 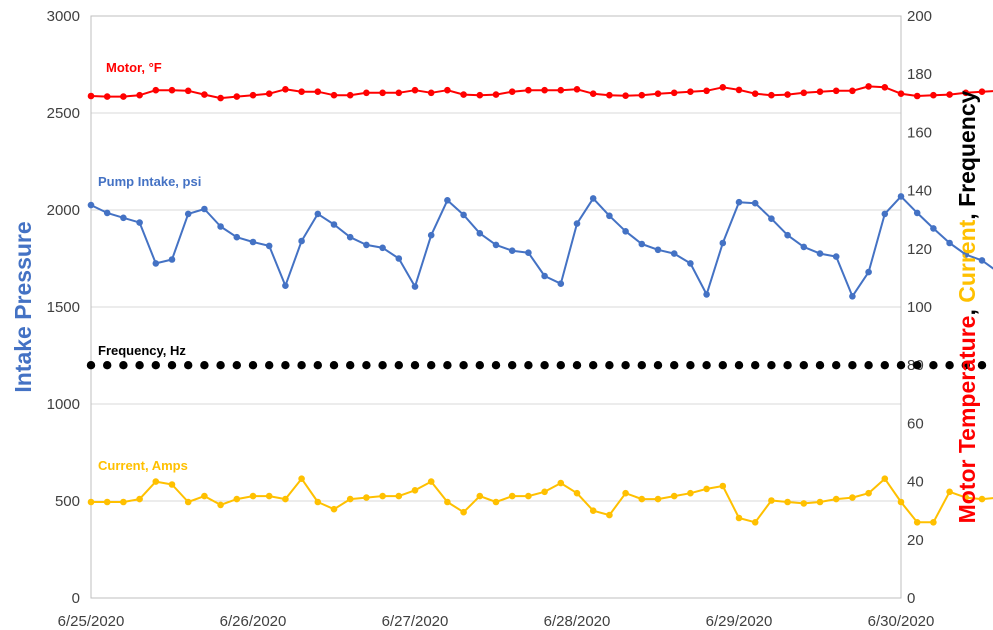 What do you see at coordinates (577, 621) in the screenshot?
I see `x-tick-label: 6/28/2020` at bounding box center [577, 621].